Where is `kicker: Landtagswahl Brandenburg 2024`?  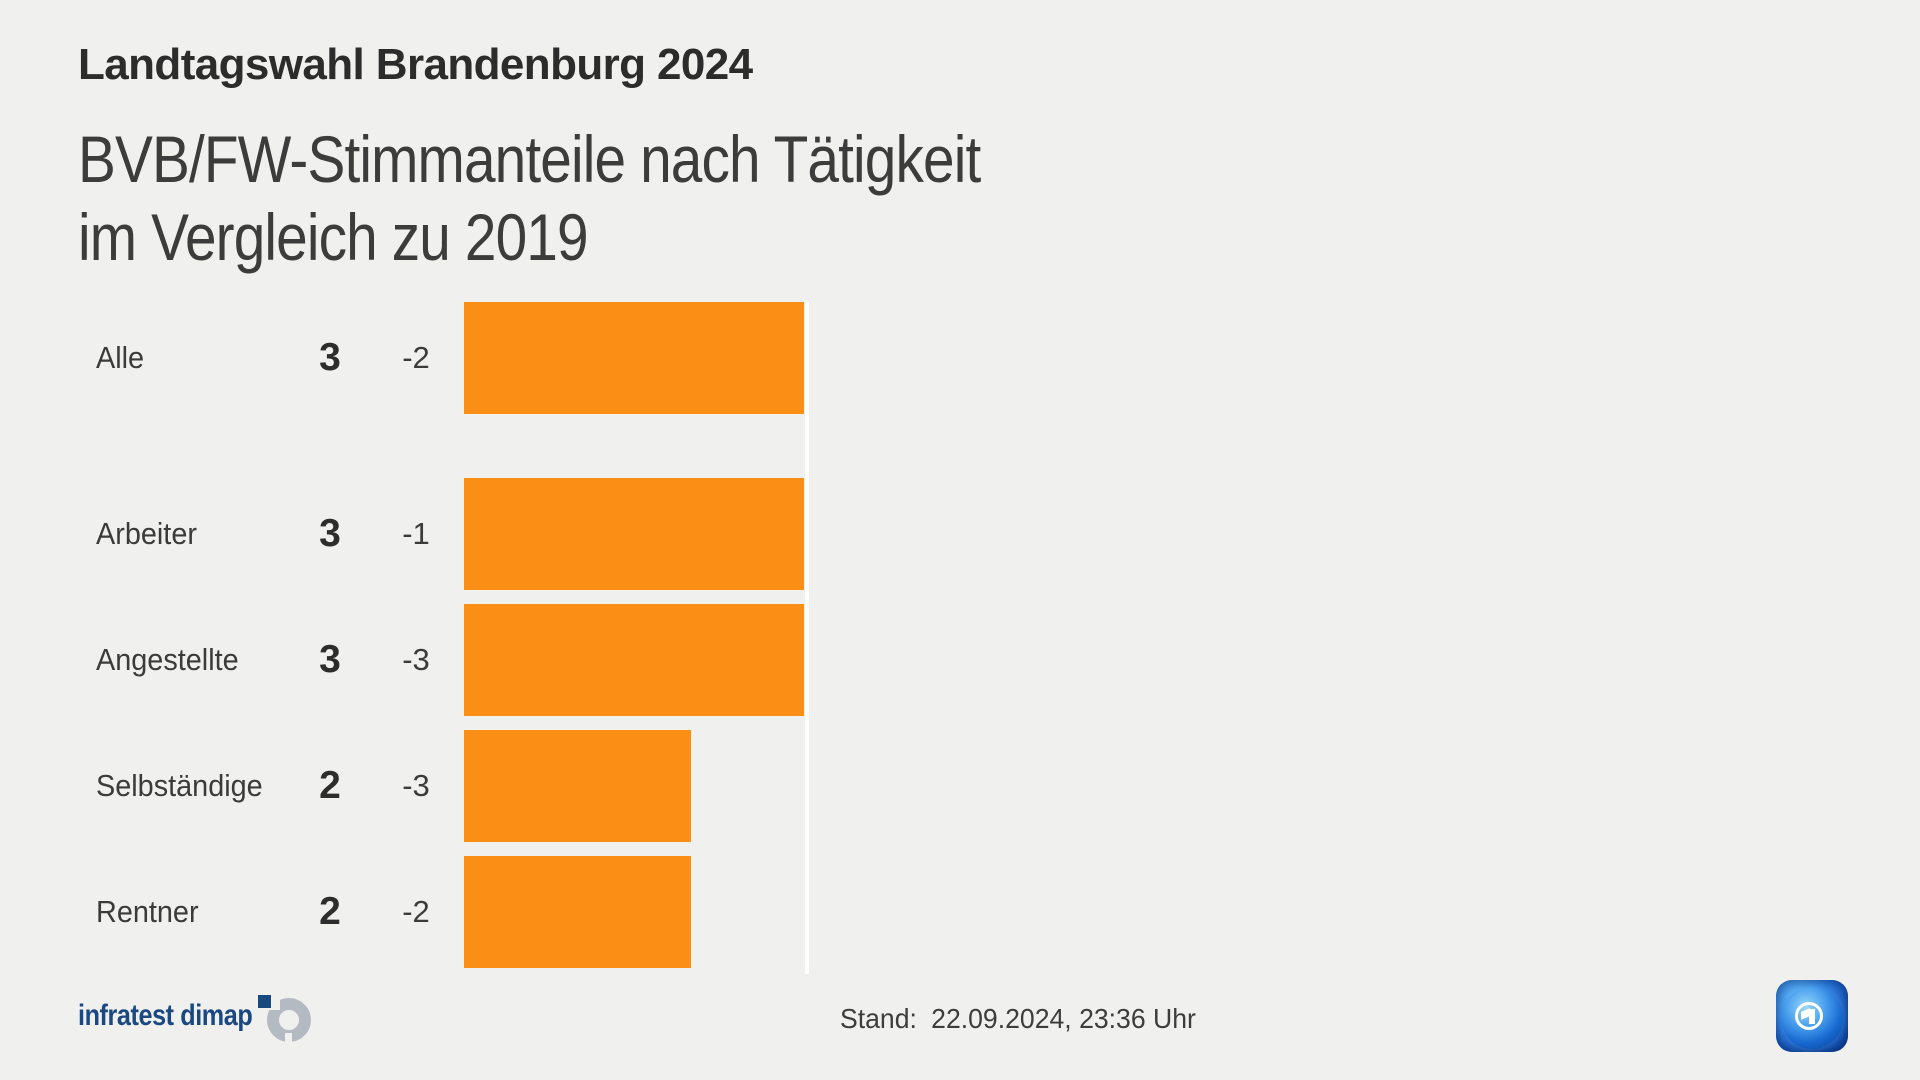
kicker: Landtagswahl Brandenburg 2024 is located at coordinates (415, 64).